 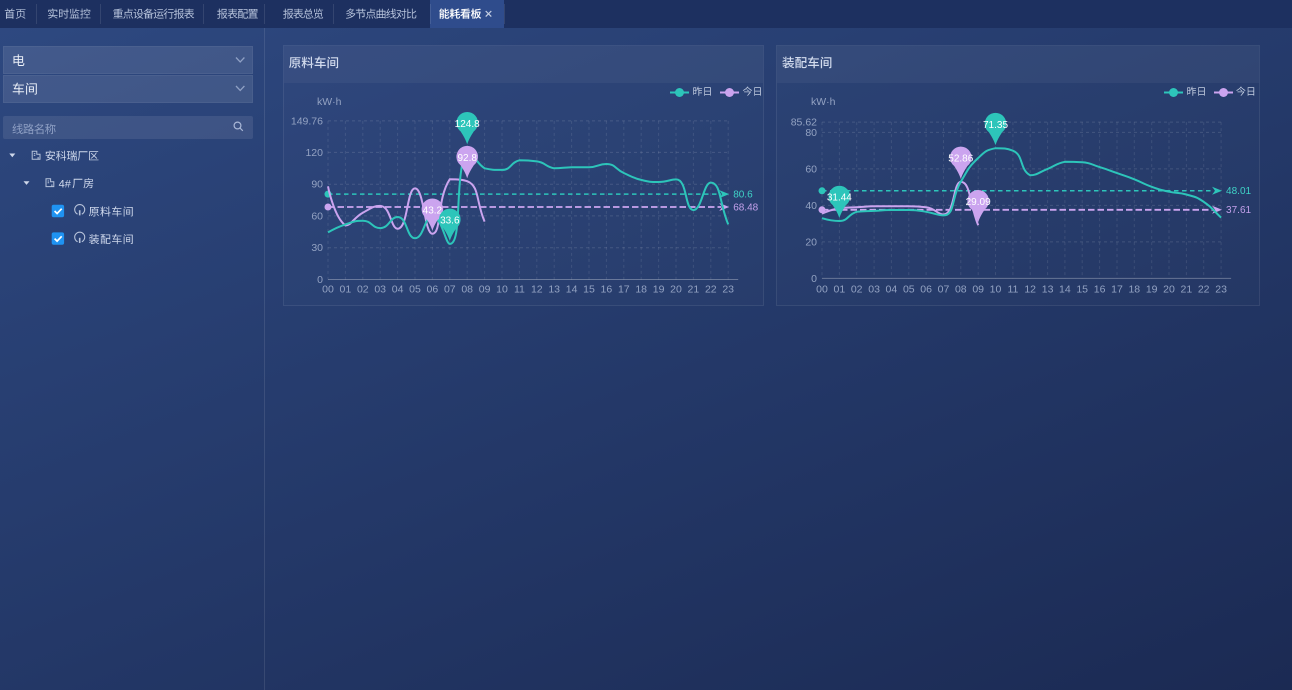 What do you see at coordinates (811, 206) in the screenshot?
I see `svg-text: 40` at bounding box center [811, 206].